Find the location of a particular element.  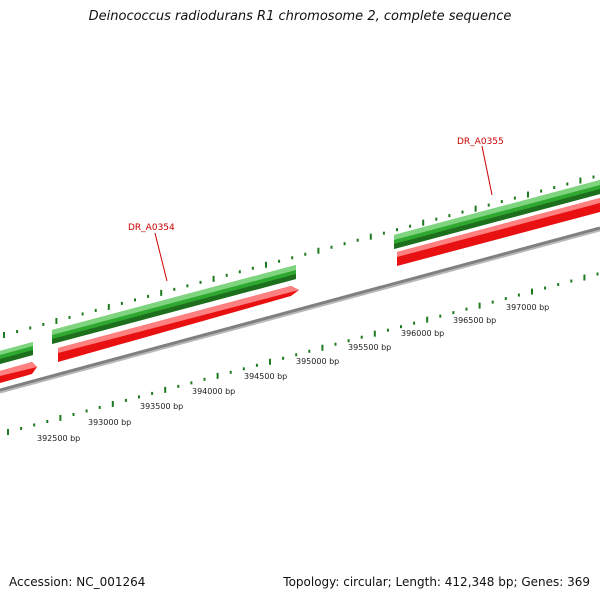

accession-text: Accession: NC_001264 is located at coordinates (77, 582).